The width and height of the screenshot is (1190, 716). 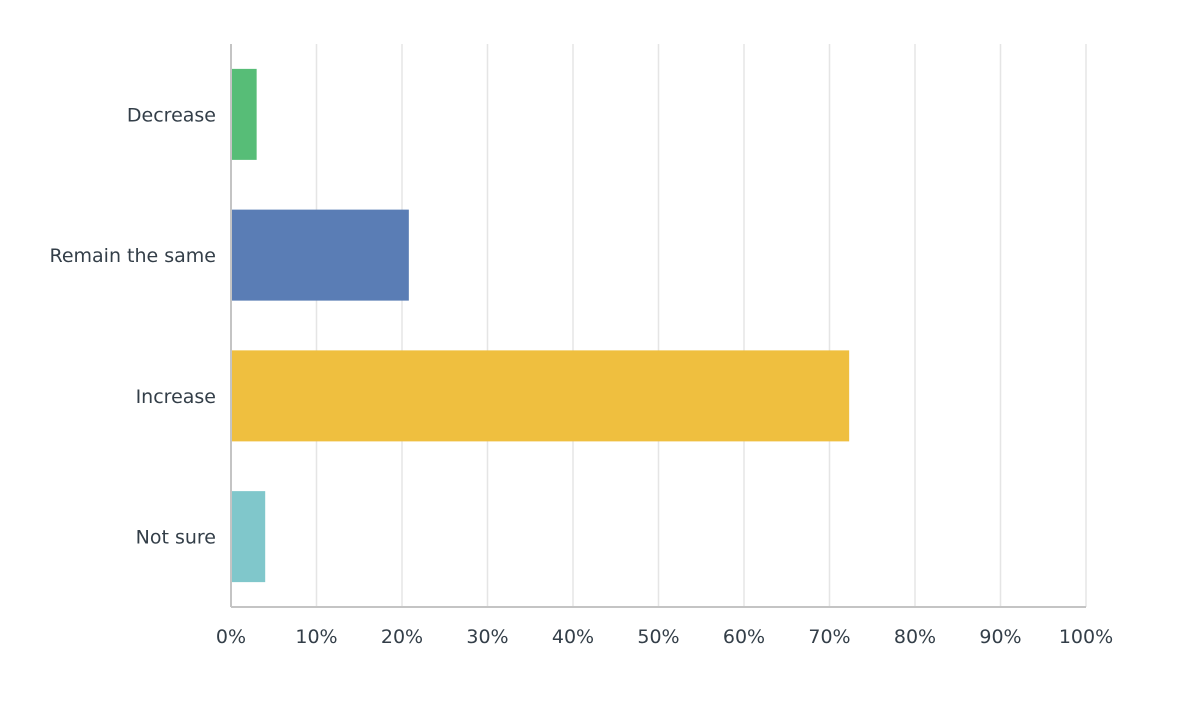 What do you see at coordinates (829, 637) in the screenshot?
I see `x-tick-label-70pct: 70%` at bounding box center [829, 637].